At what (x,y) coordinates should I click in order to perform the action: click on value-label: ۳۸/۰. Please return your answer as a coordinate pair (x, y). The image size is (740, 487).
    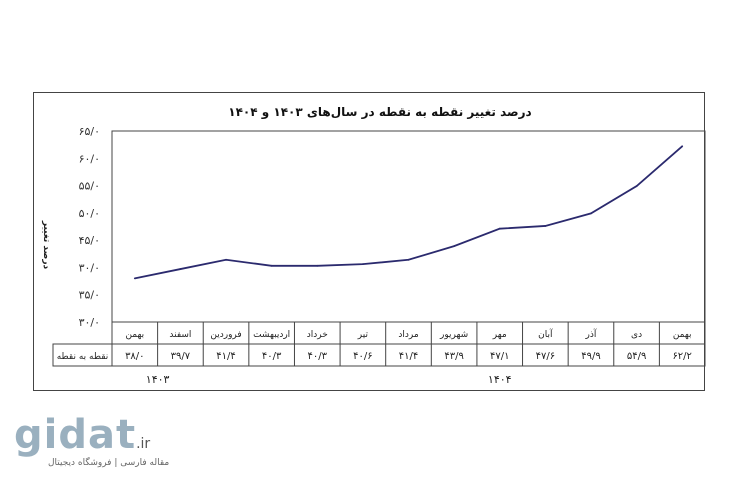
    Looking at the image, I should click on (134, 356).